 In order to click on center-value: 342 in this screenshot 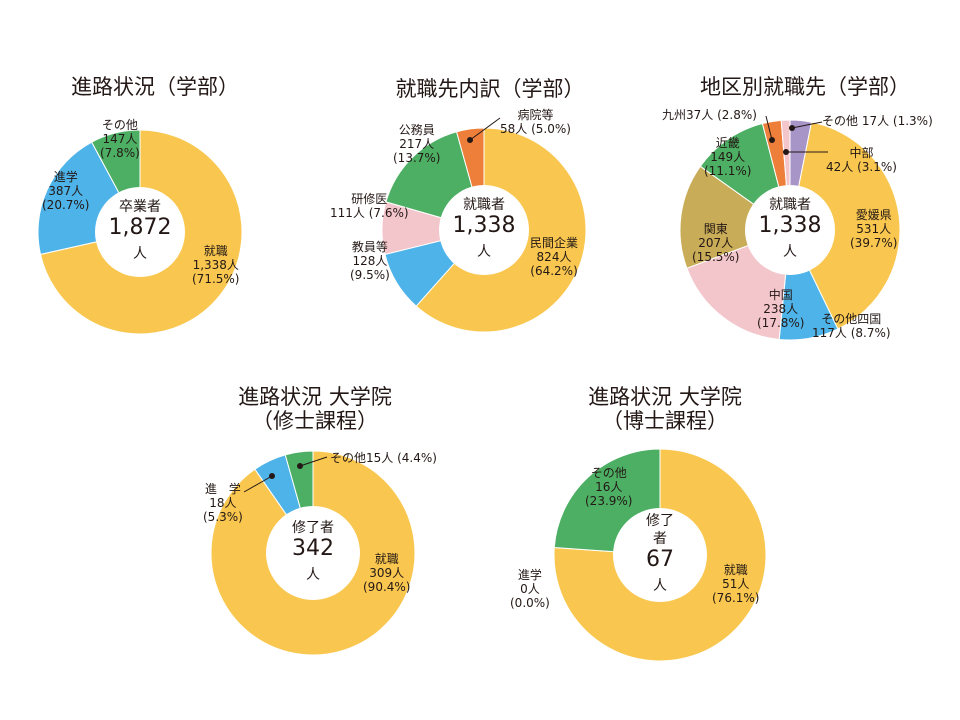, I will do `click(313, 548)`.